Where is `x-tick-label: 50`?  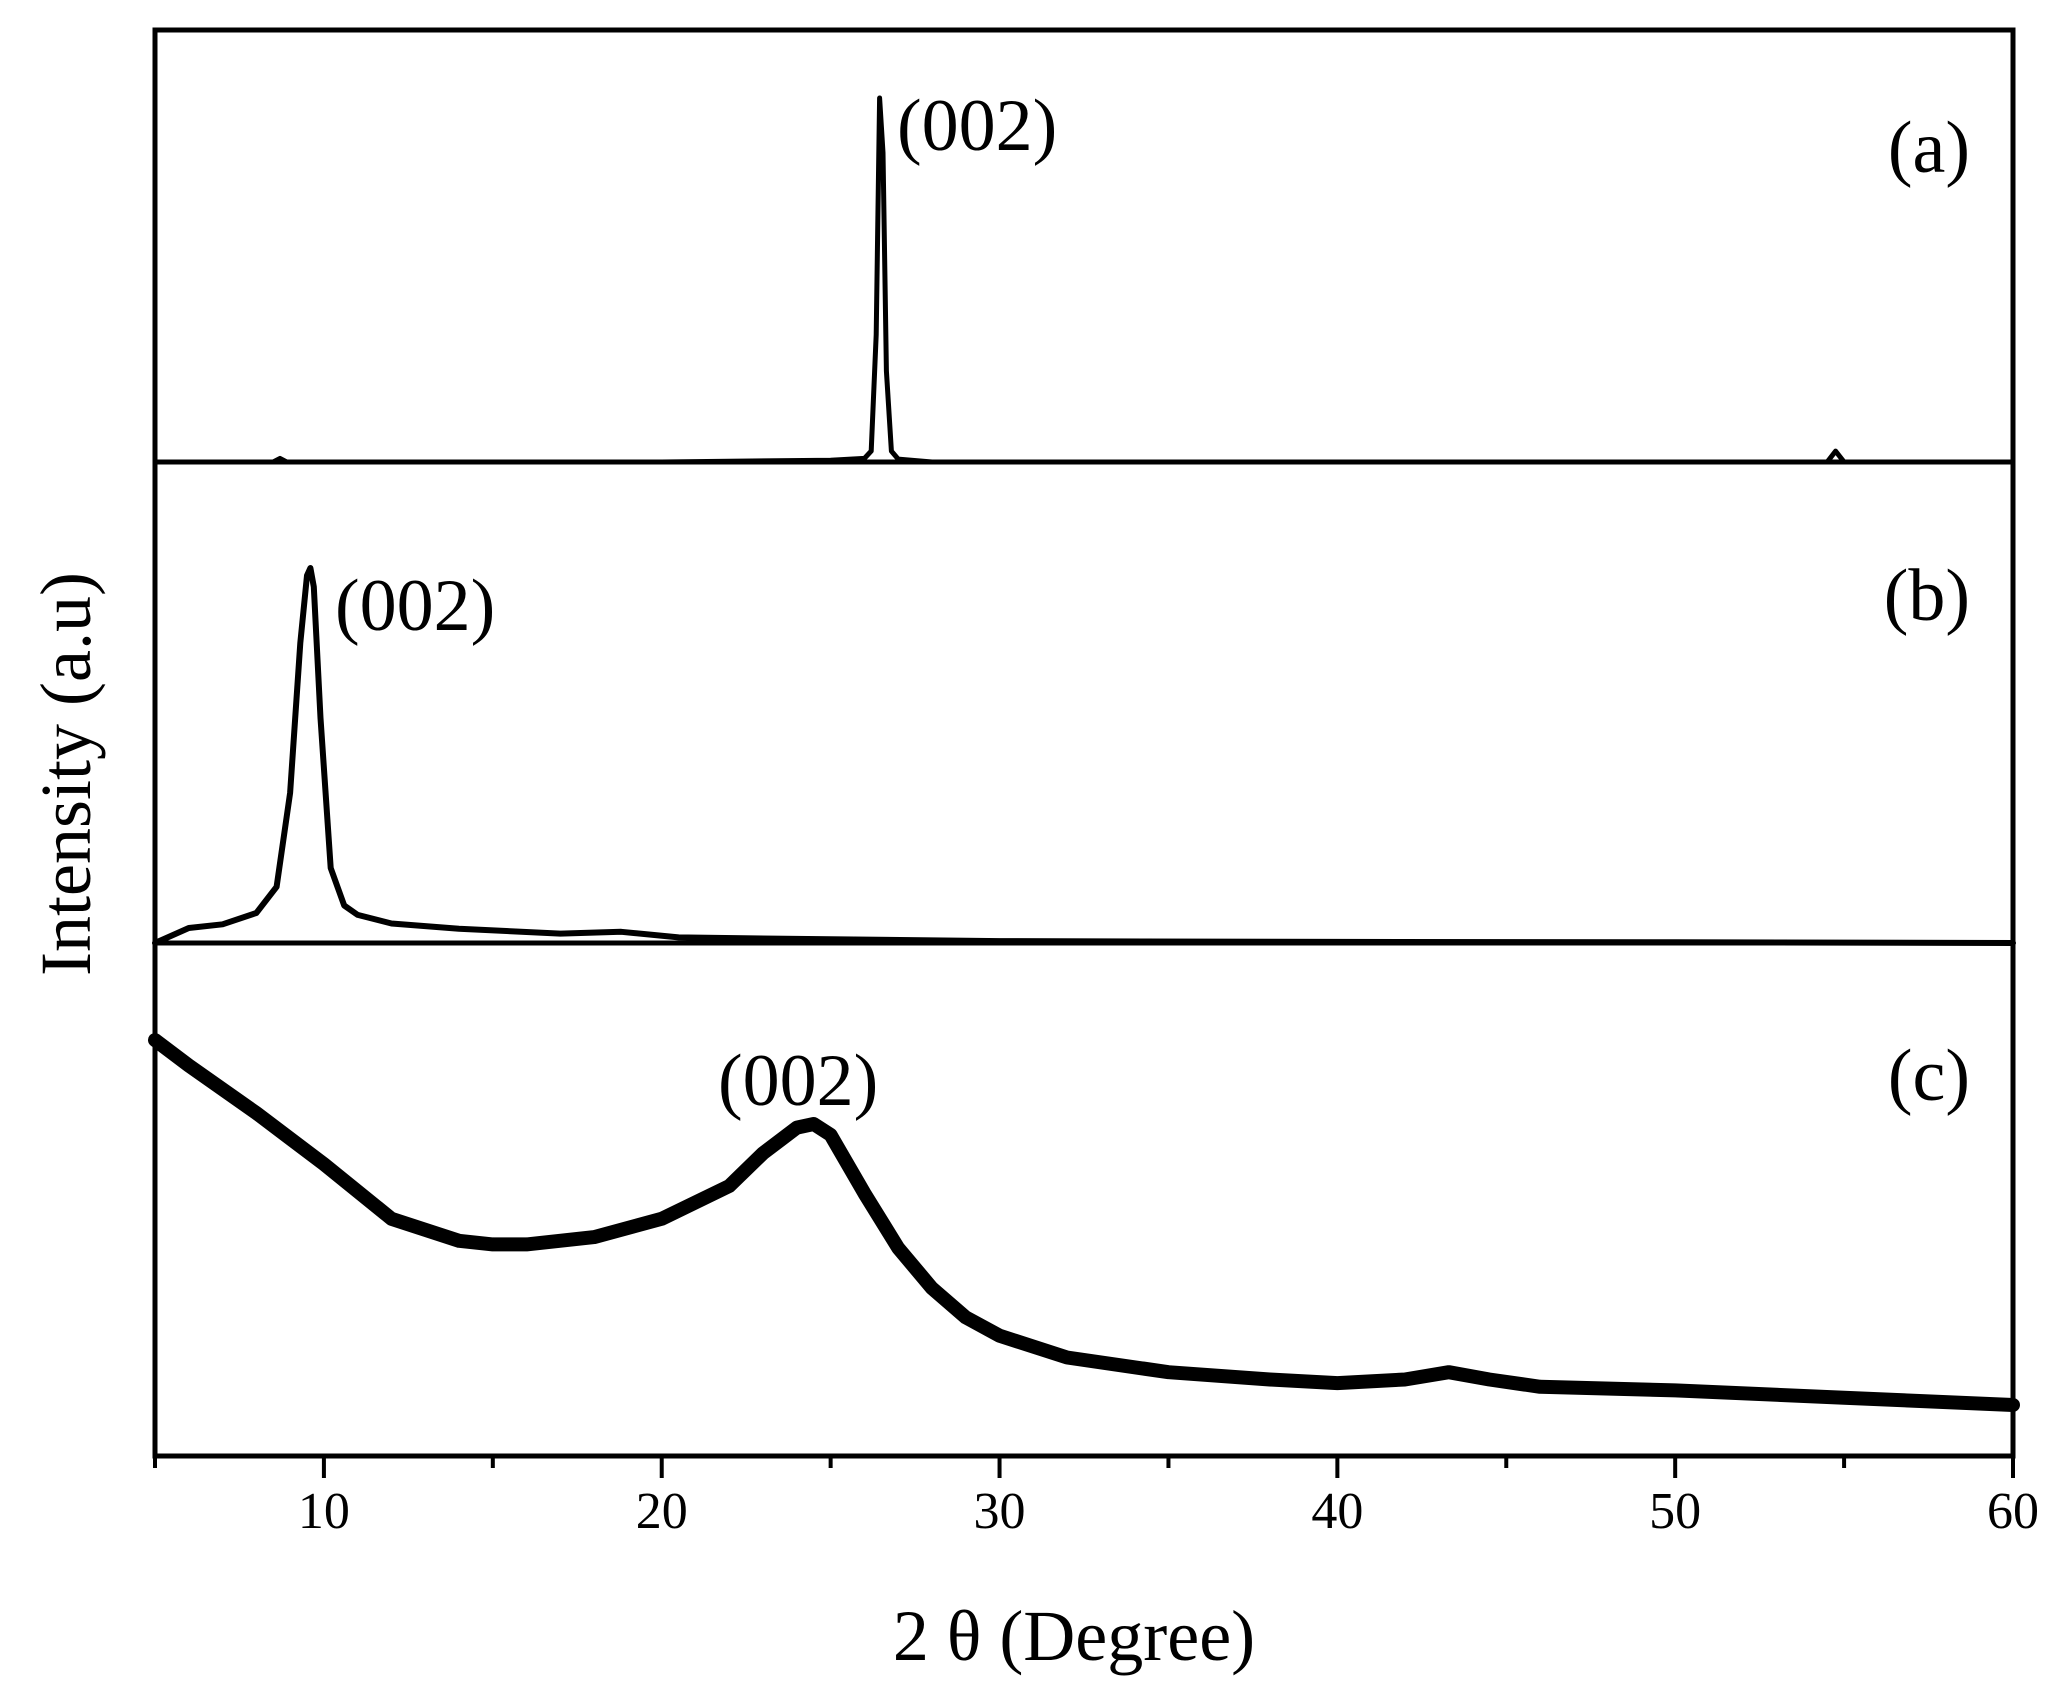 x-tick-label: 50 is located at coordinates (1675, 1511).